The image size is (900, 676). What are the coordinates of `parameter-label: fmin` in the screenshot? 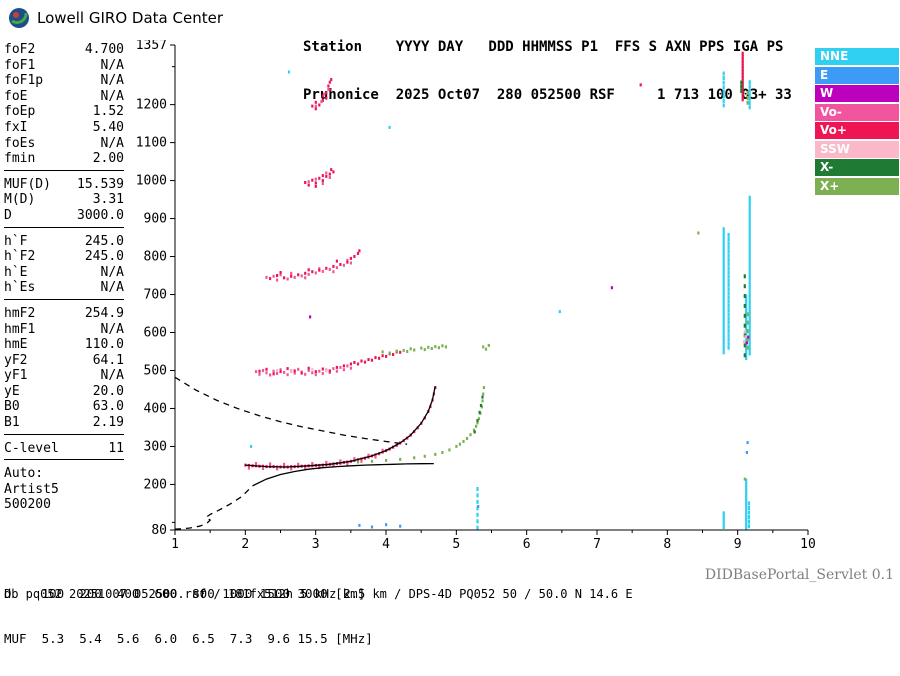 It's located at (20, 159).